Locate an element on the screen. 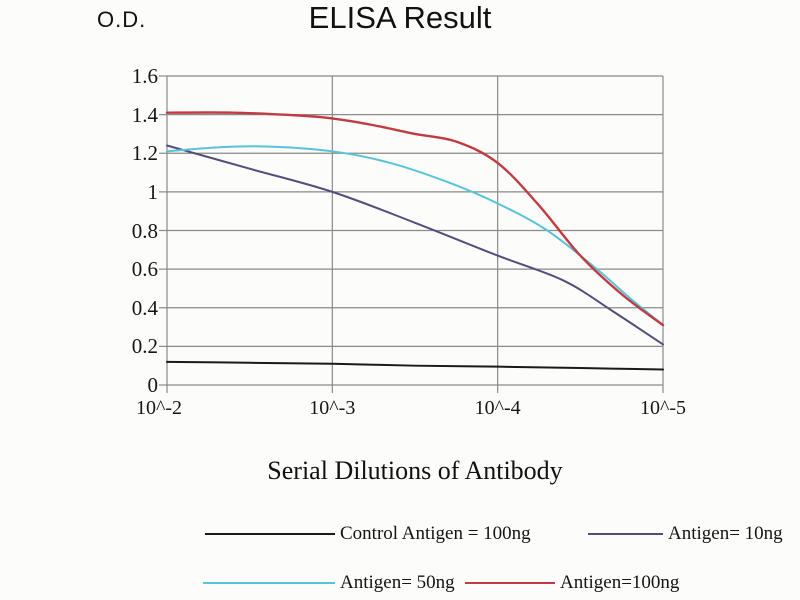 This screenshot has width=800, height=600. x-axis-title: Serial Dilutions of Antibody is located at coordinates (415, 470).